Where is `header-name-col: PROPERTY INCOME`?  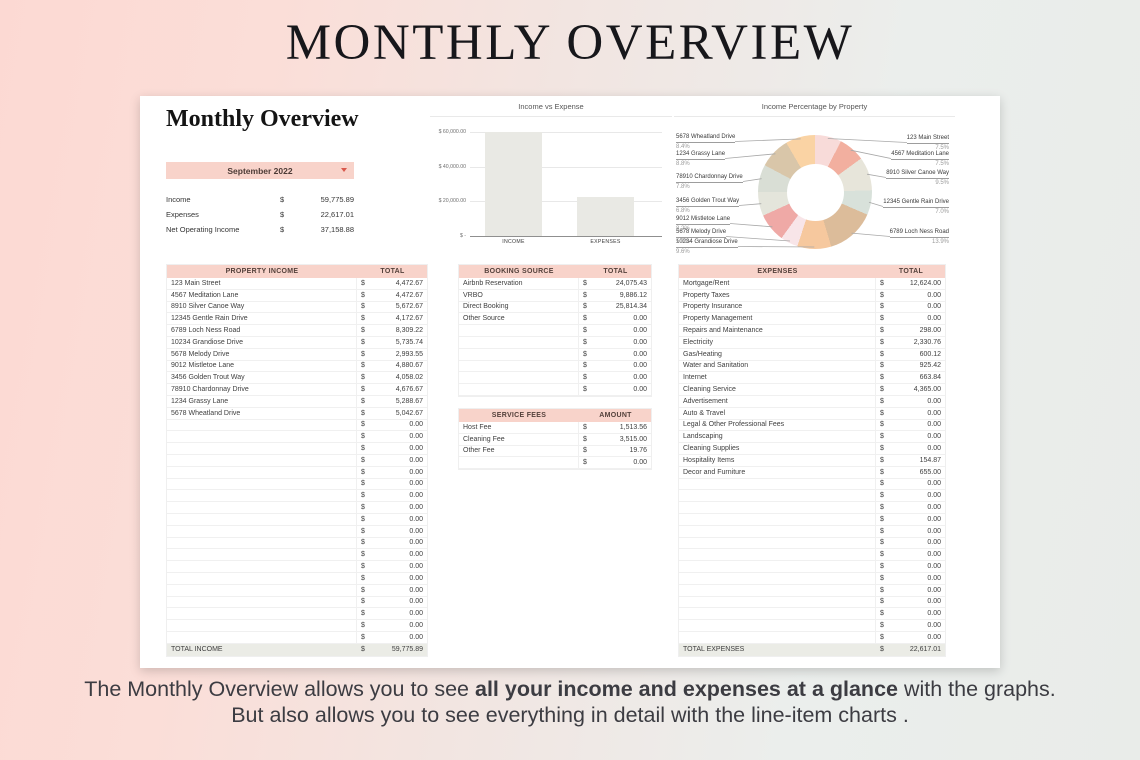
header-name-col: PROPERTY INCOME is located at coordinates (262, 271).